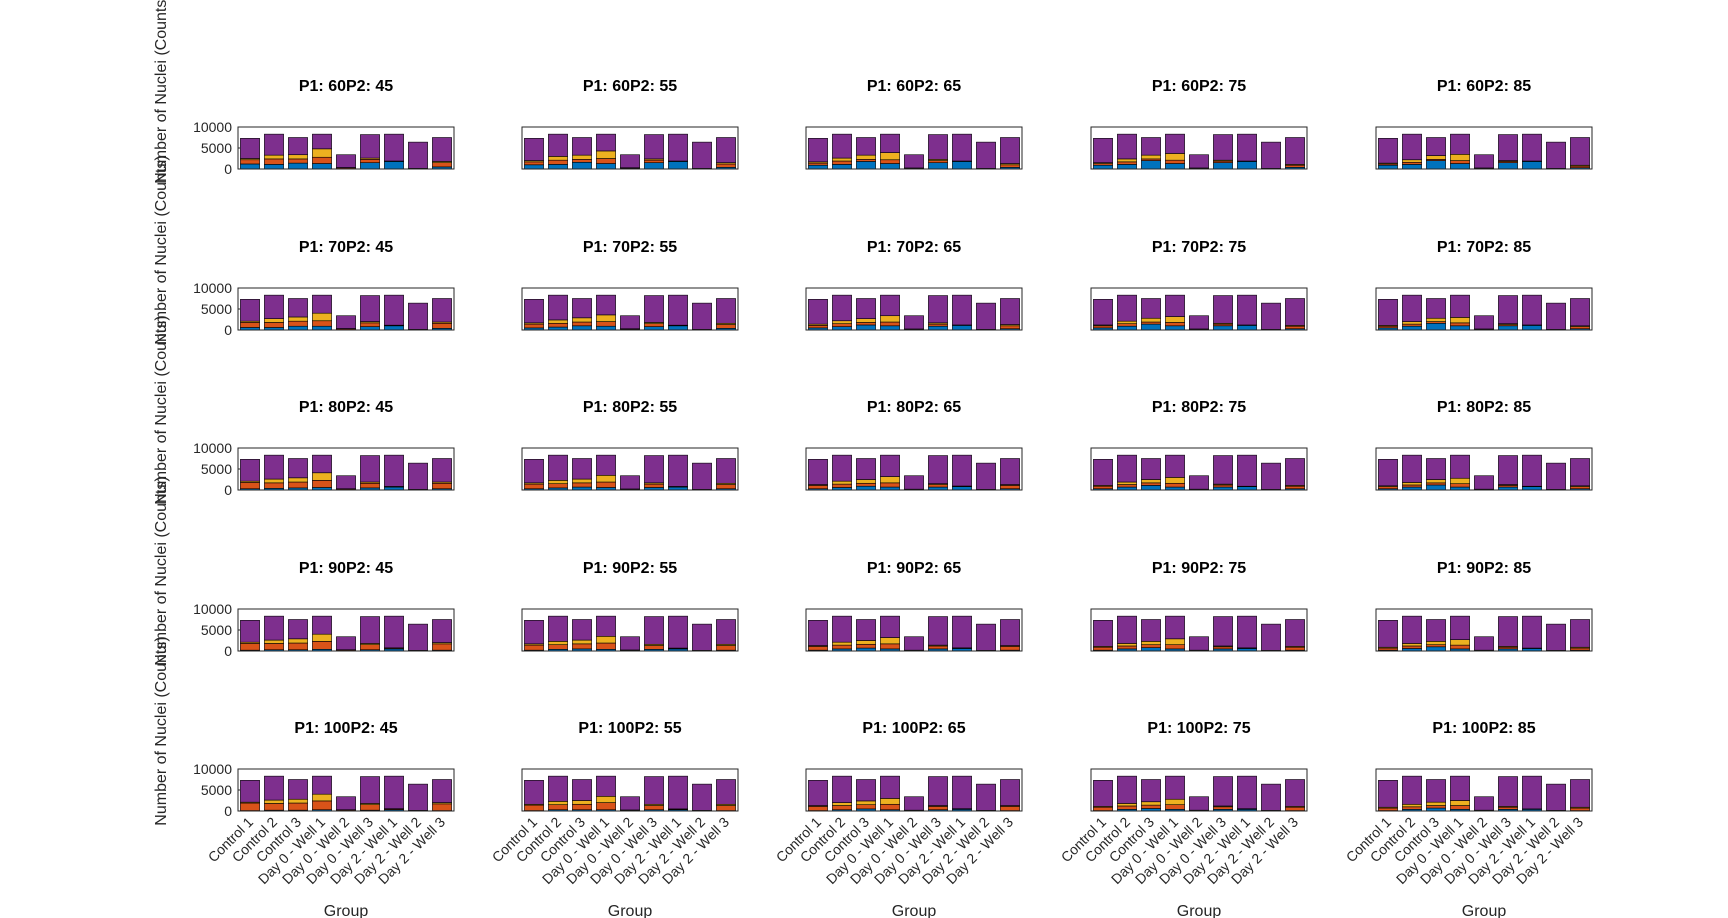  Describe the element at coordinates (1483, 728) in the screenshot. I see `subplot-title: P1: 100P2: 85` at that location.